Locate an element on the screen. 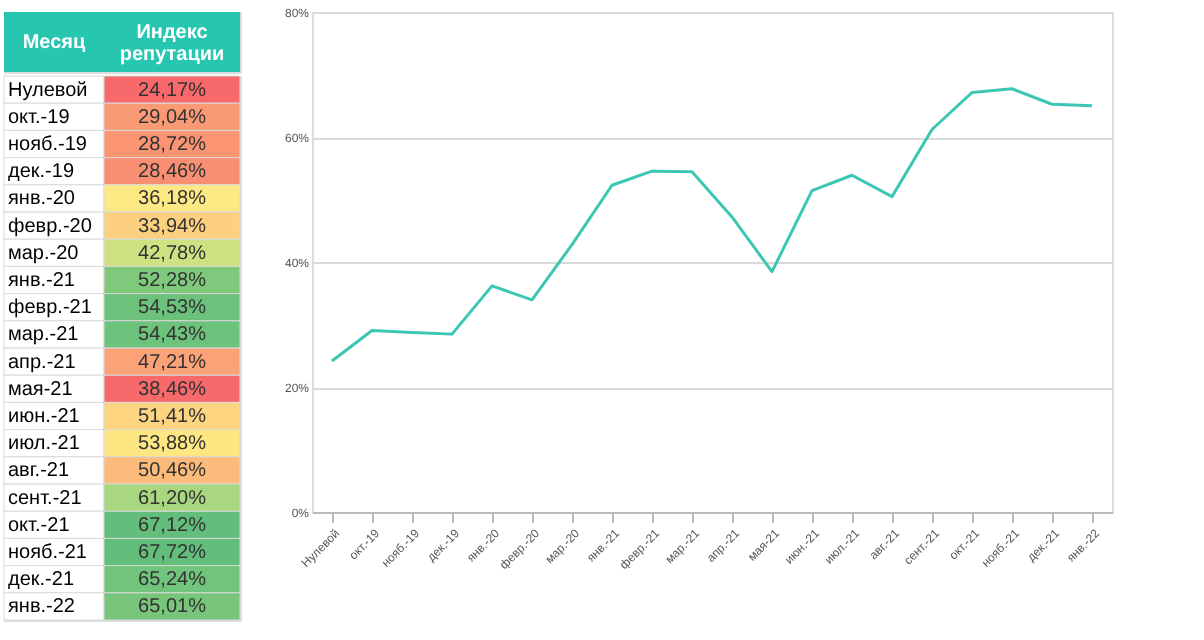  y-tick-label: февр.-21 is located at coordinates (50, 308).